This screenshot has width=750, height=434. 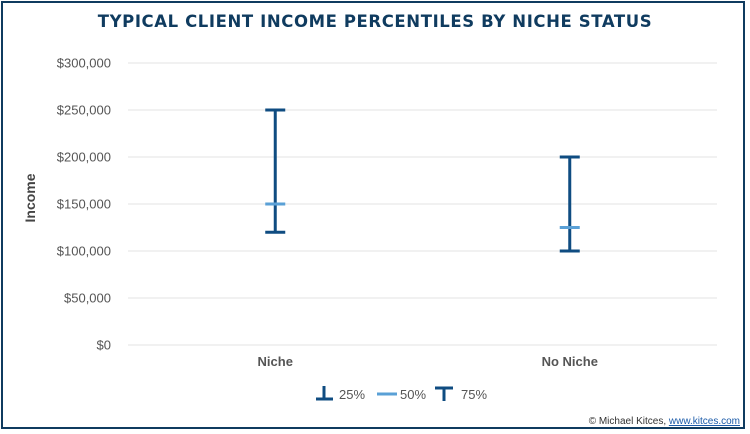 I want to click on x-category-label: No Niche, so click(x=570, y=361).